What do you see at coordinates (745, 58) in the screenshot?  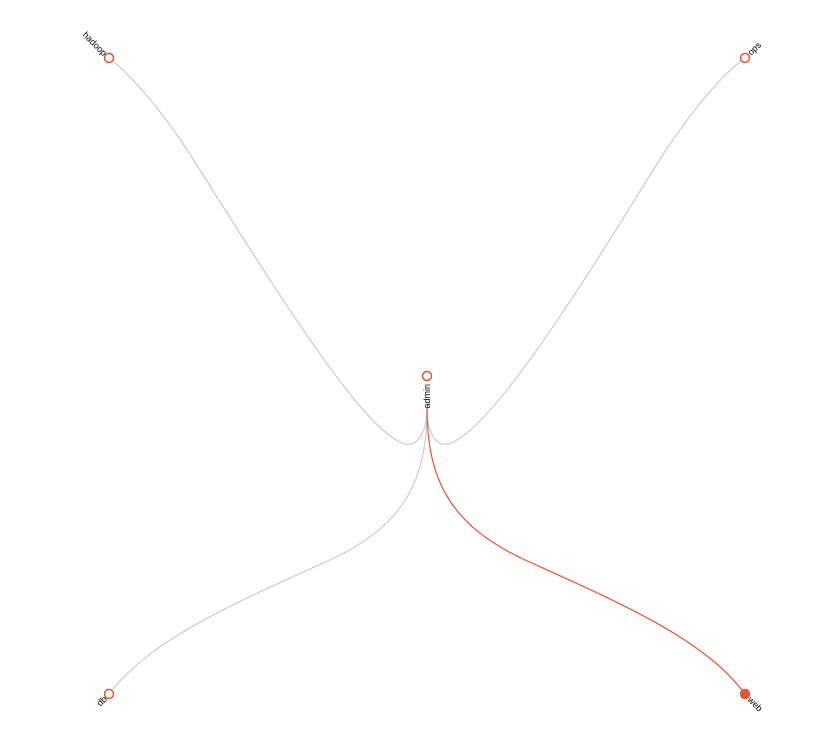 I see `node-ops-marker` at bounding box center [745, 58].